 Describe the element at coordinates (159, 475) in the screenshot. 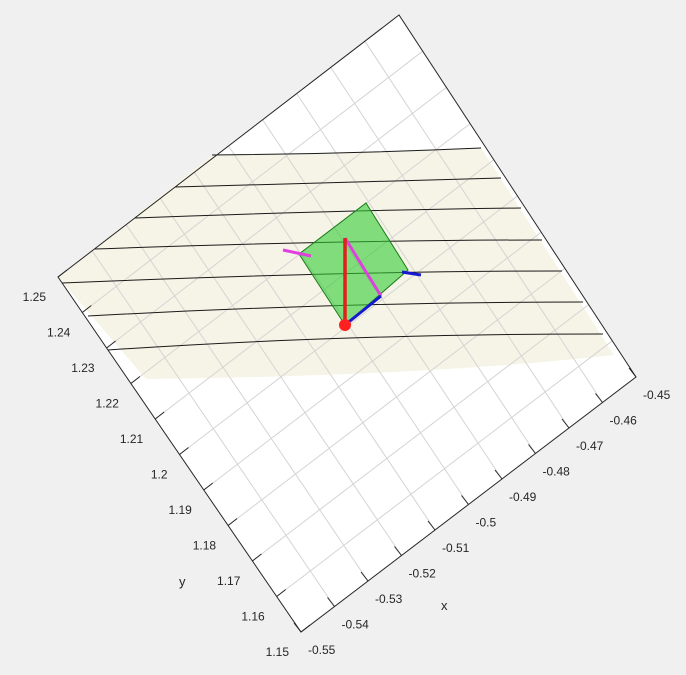

I see `y-tick-label: 1.2` at that location.